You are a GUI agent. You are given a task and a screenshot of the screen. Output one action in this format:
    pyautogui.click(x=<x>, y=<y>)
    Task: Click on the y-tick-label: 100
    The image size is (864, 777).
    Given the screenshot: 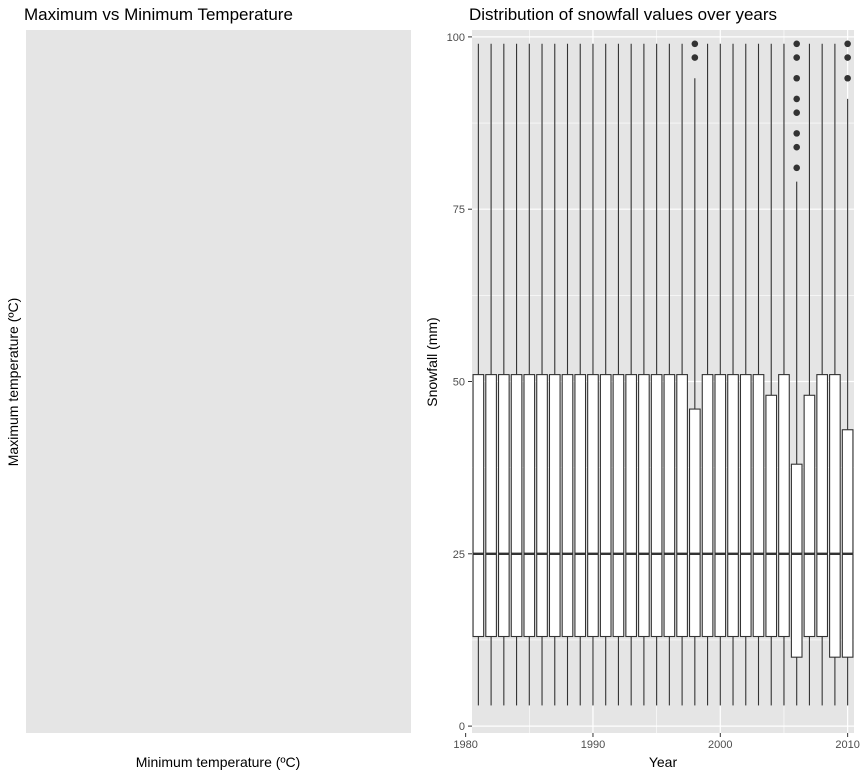 What is the action you would take?
    pyautogui.click(x=456, y=38)
    